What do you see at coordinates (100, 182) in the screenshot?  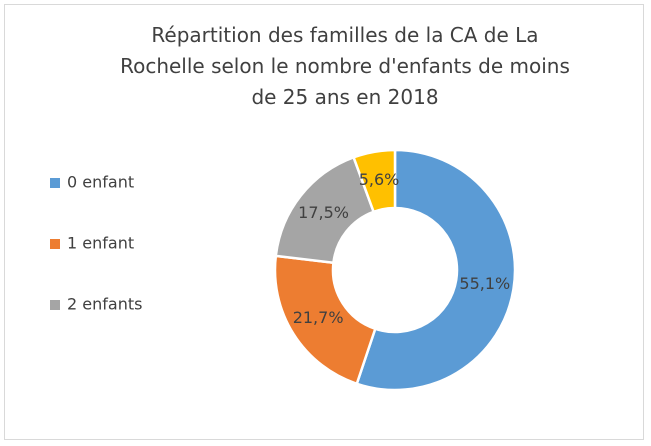 I see `legend-label: 0 enfant` at bounding box center [100, 182].